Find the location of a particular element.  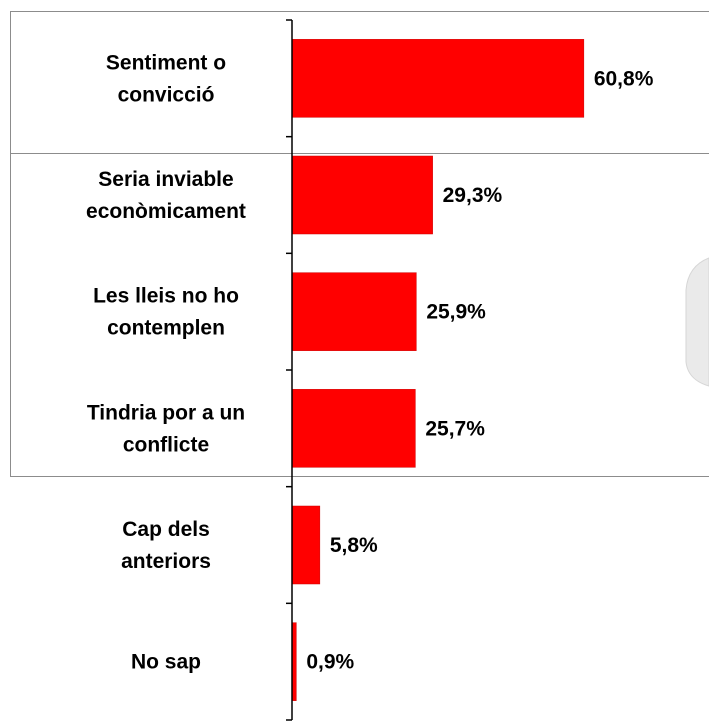

category-label-line: No sap is located at coordinates (166, 662).